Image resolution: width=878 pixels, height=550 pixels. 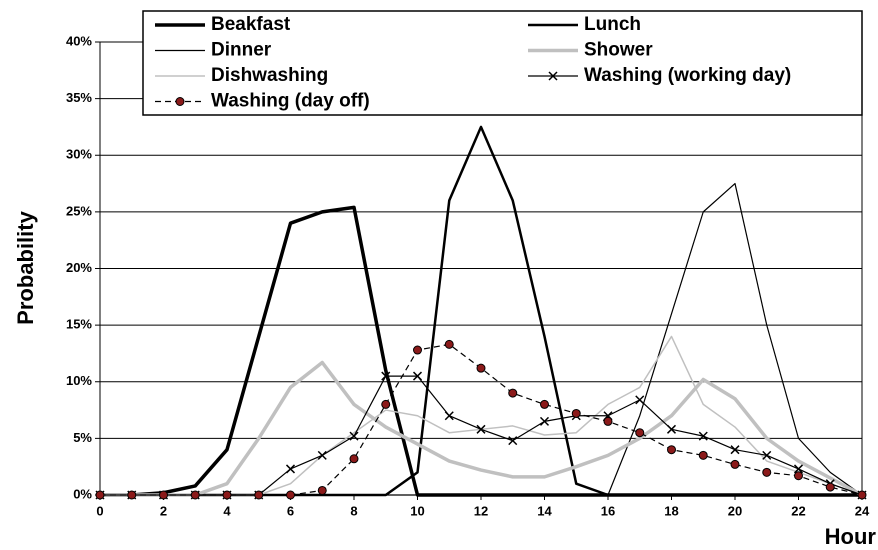 What do you see at coordinates (79, 40) in the screenshot?
I see `y-tick-label: 40%` at bounding box center [79, 40].